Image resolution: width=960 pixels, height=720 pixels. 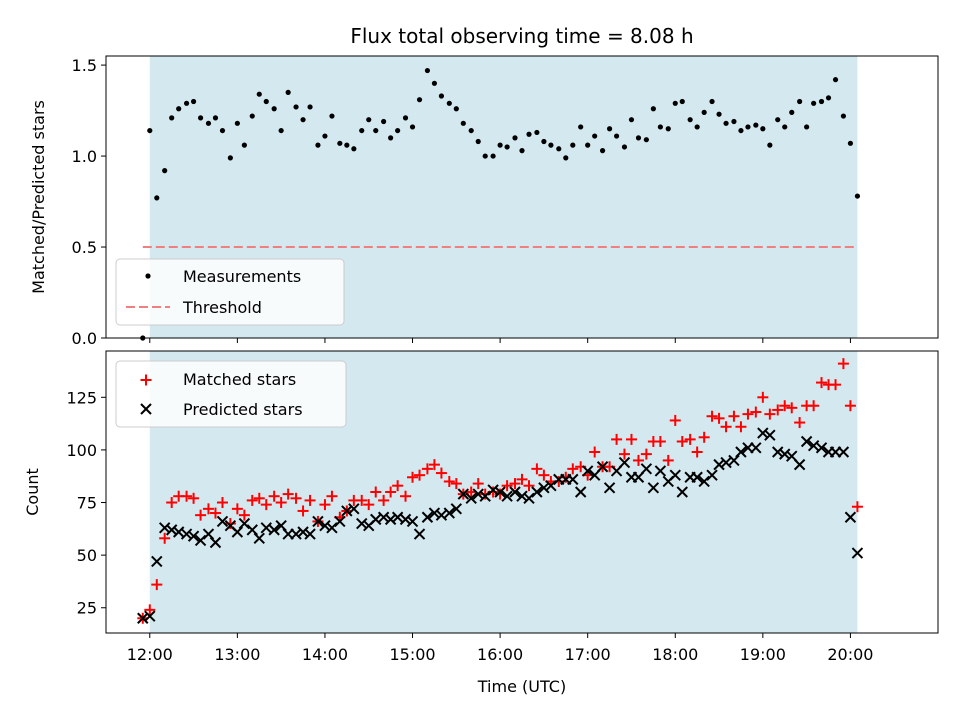 I want to click on legend-label-measurements: Measurements, so click(x=242, y=276).